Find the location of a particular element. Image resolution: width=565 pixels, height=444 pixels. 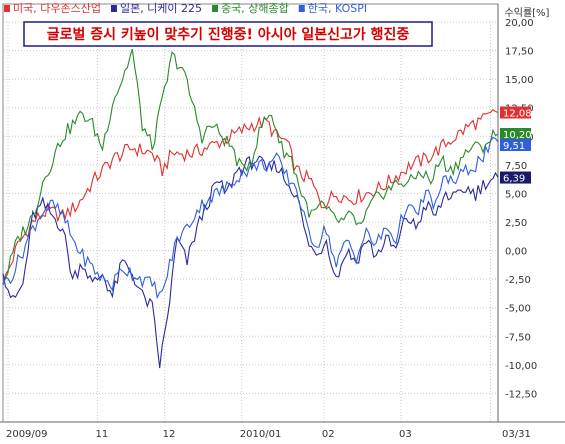

x-tick-label: 2010/01 is located at coordinates (261, 434).